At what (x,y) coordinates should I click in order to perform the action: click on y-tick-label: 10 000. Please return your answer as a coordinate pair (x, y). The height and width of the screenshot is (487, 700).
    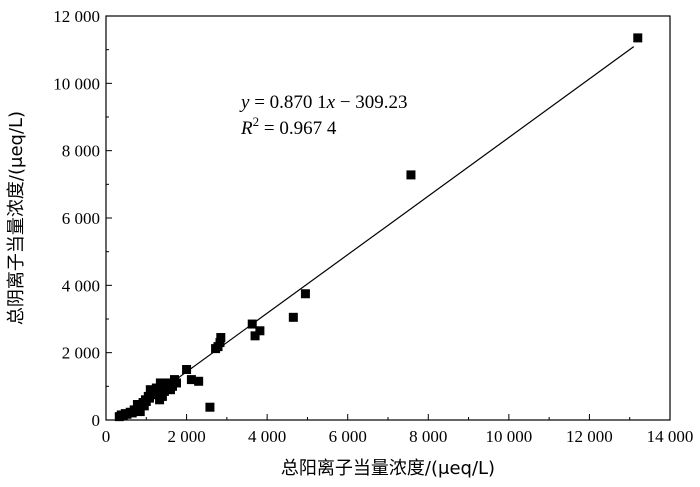
    Looking at the image, I should click on (76, 83).